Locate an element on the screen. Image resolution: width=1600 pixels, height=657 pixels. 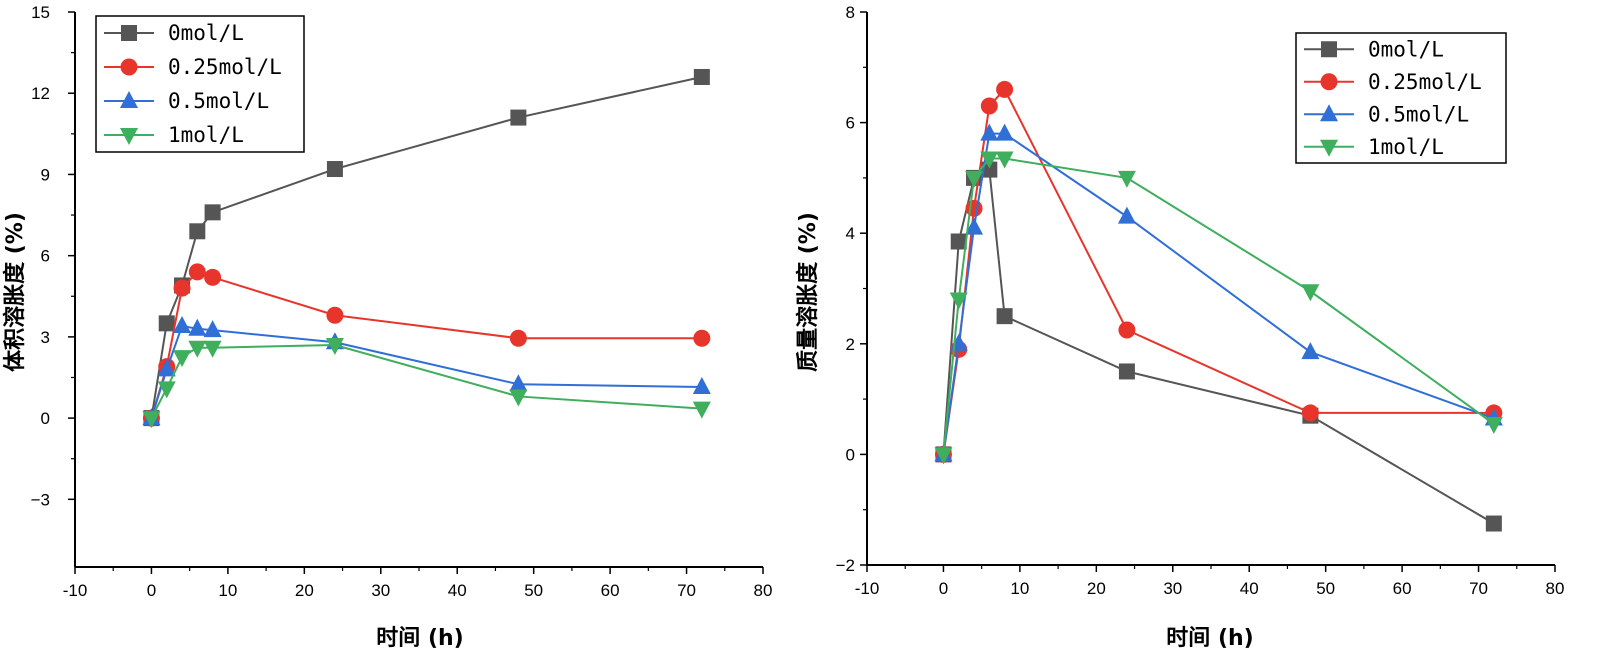
y-tick-label: −3 is located at coordinates (40, 499).